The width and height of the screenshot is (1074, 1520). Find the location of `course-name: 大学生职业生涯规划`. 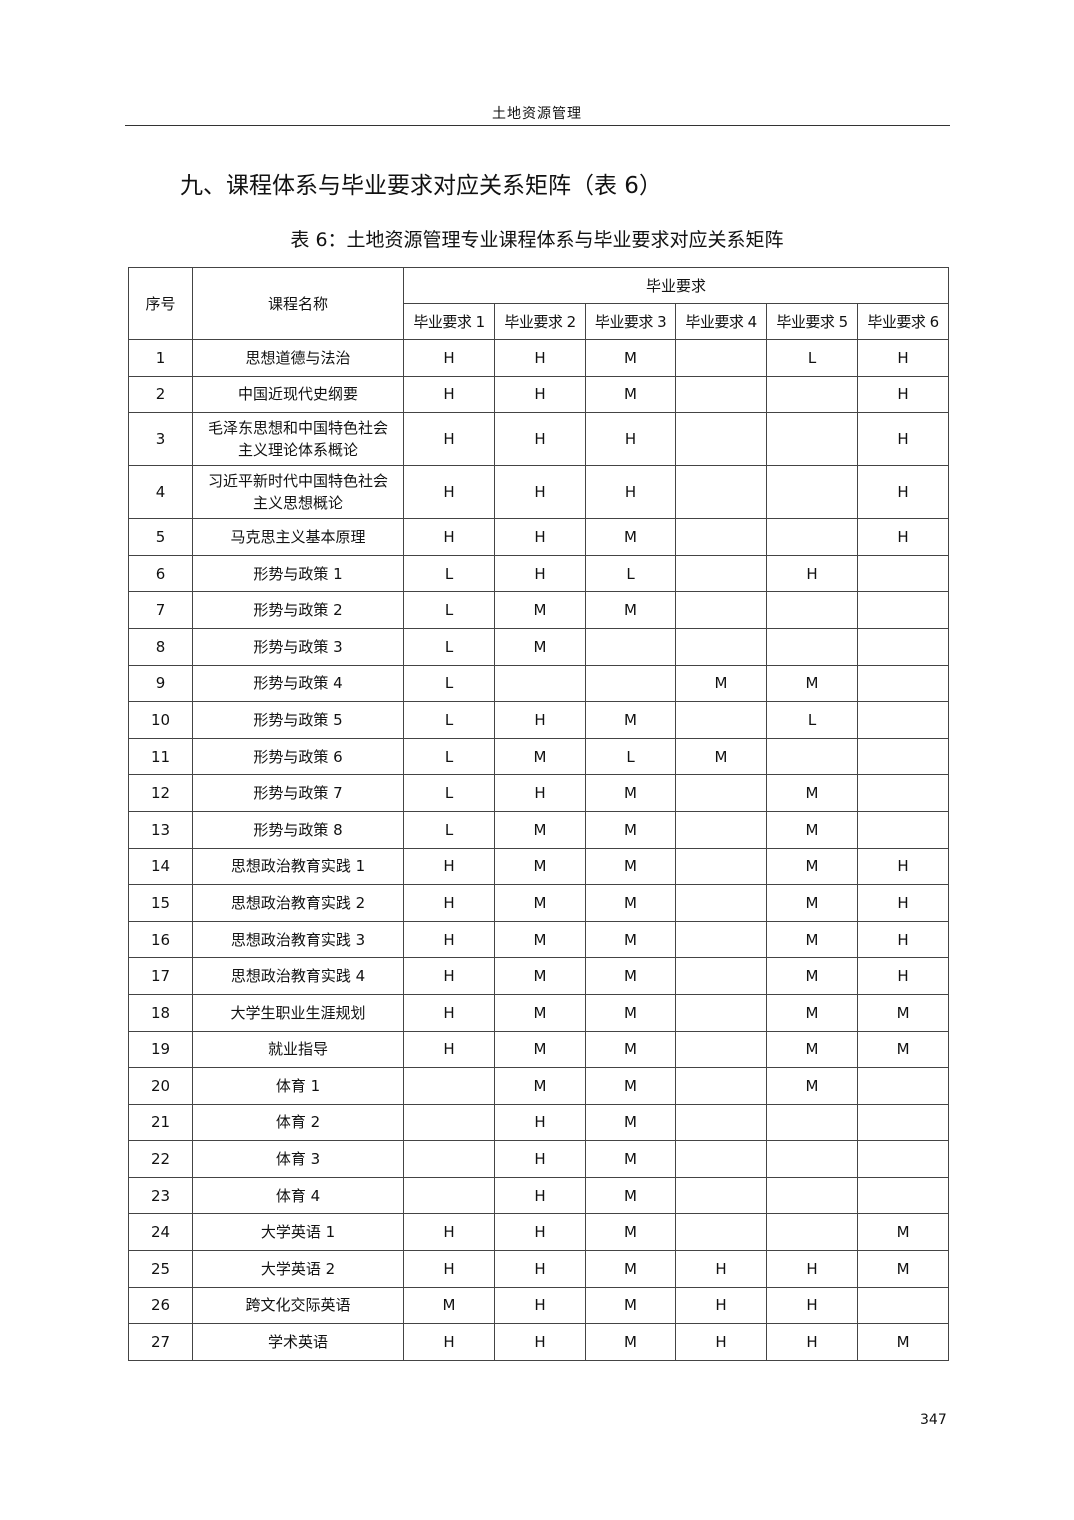

course-name: 大学生职业生涯规划 is located at coordinates (298, 1012).